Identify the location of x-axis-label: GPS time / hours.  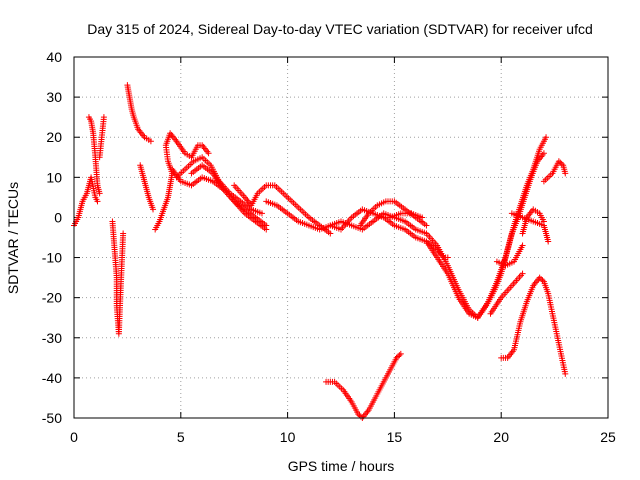
(341, 466).